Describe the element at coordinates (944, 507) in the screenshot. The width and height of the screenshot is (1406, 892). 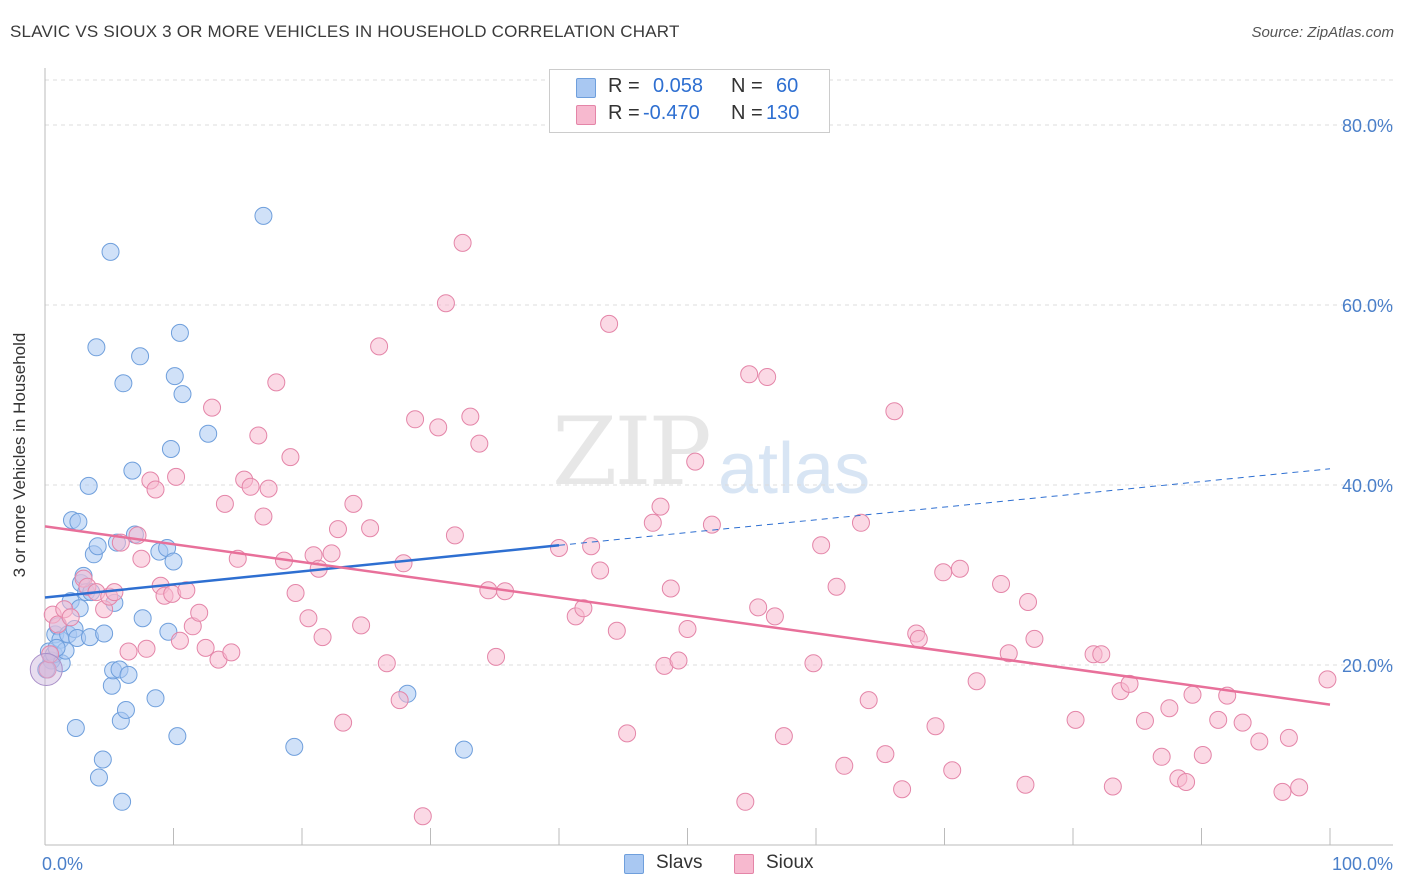
I see `trendline-extension-slavs` at that location.